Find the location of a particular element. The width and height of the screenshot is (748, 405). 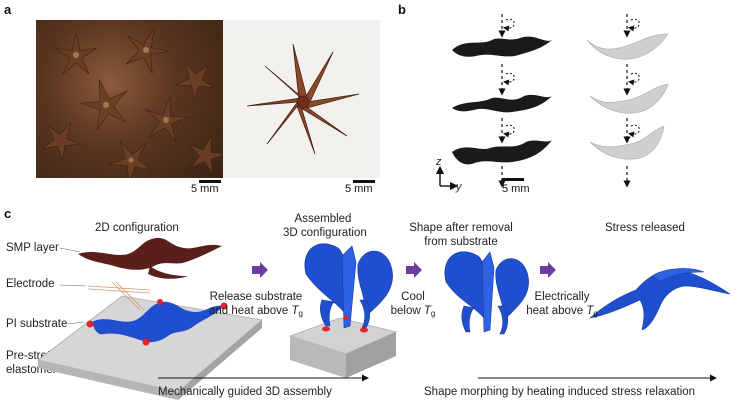

step-electrically-heat: Electrically heat above Tg is located at coordinates (562, 305).